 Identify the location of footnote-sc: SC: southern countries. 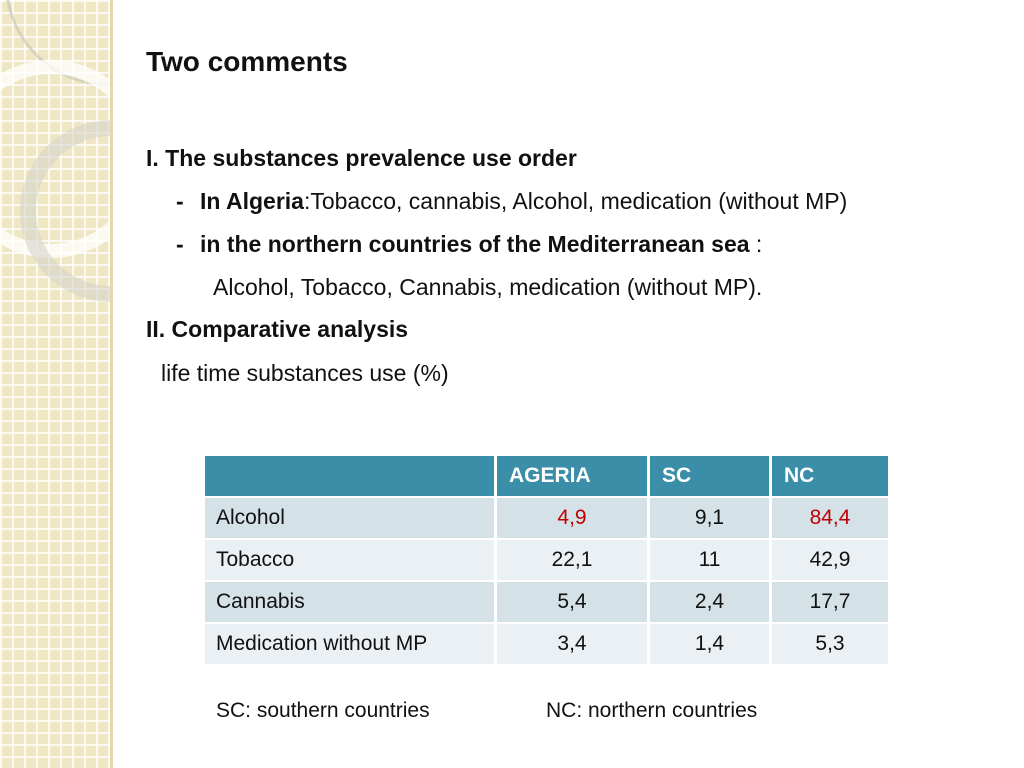
(323, 710).